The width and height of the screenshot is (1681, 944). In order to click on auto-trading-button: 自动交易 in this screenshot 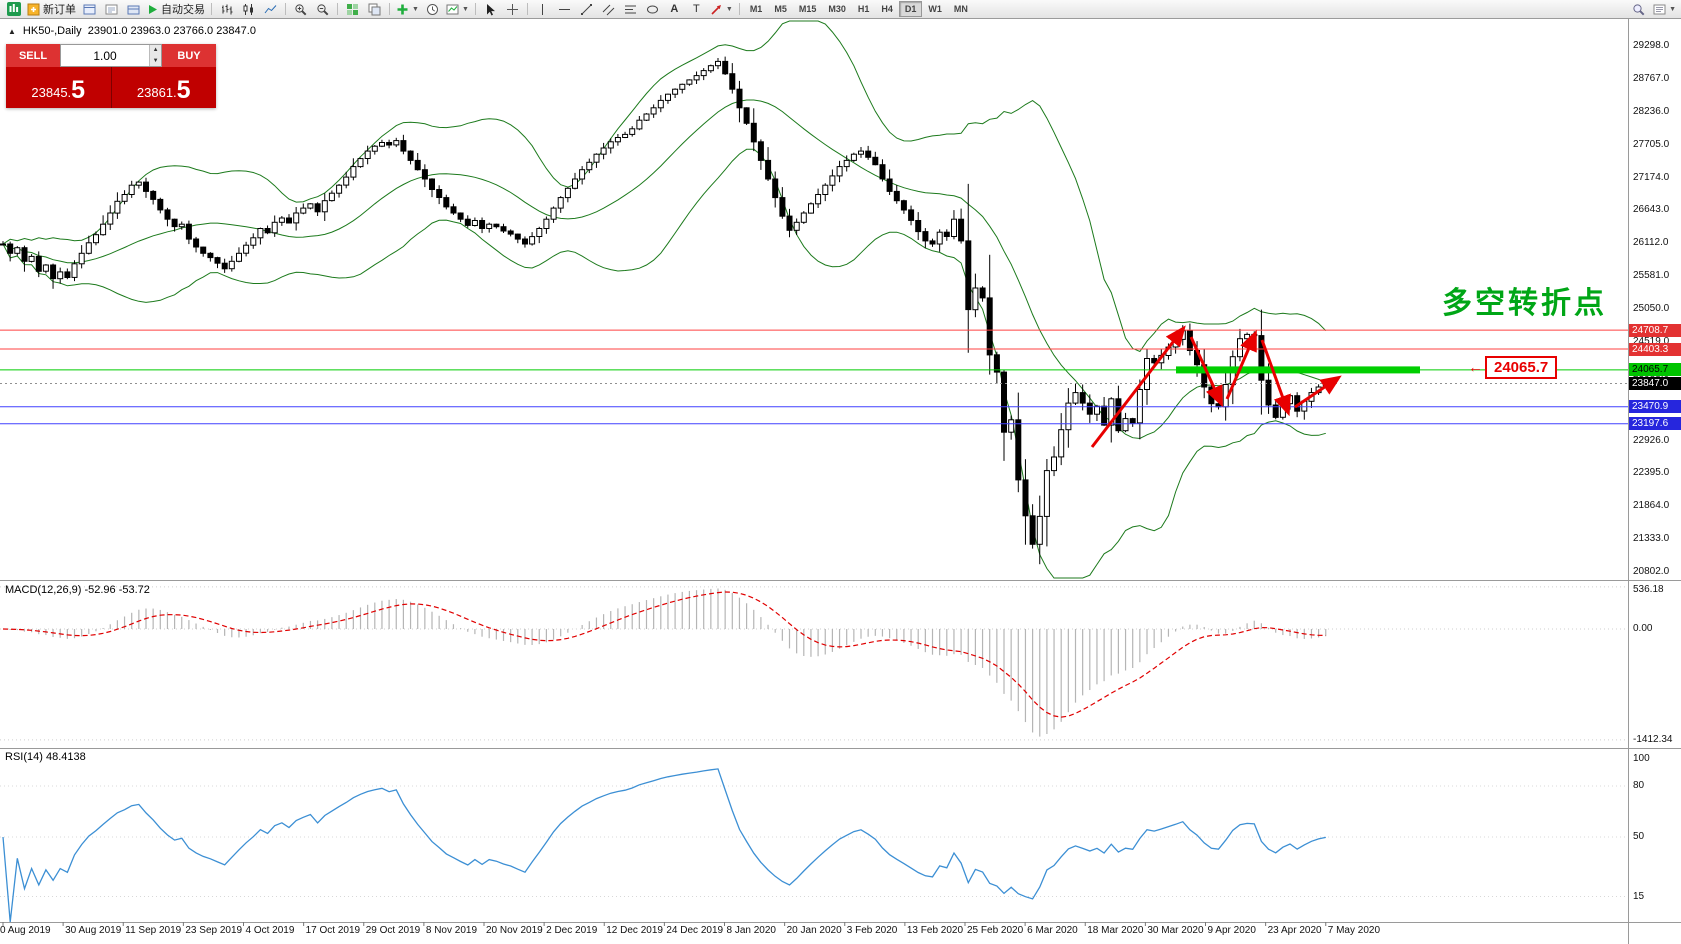, I will do `click(176, 9)`.